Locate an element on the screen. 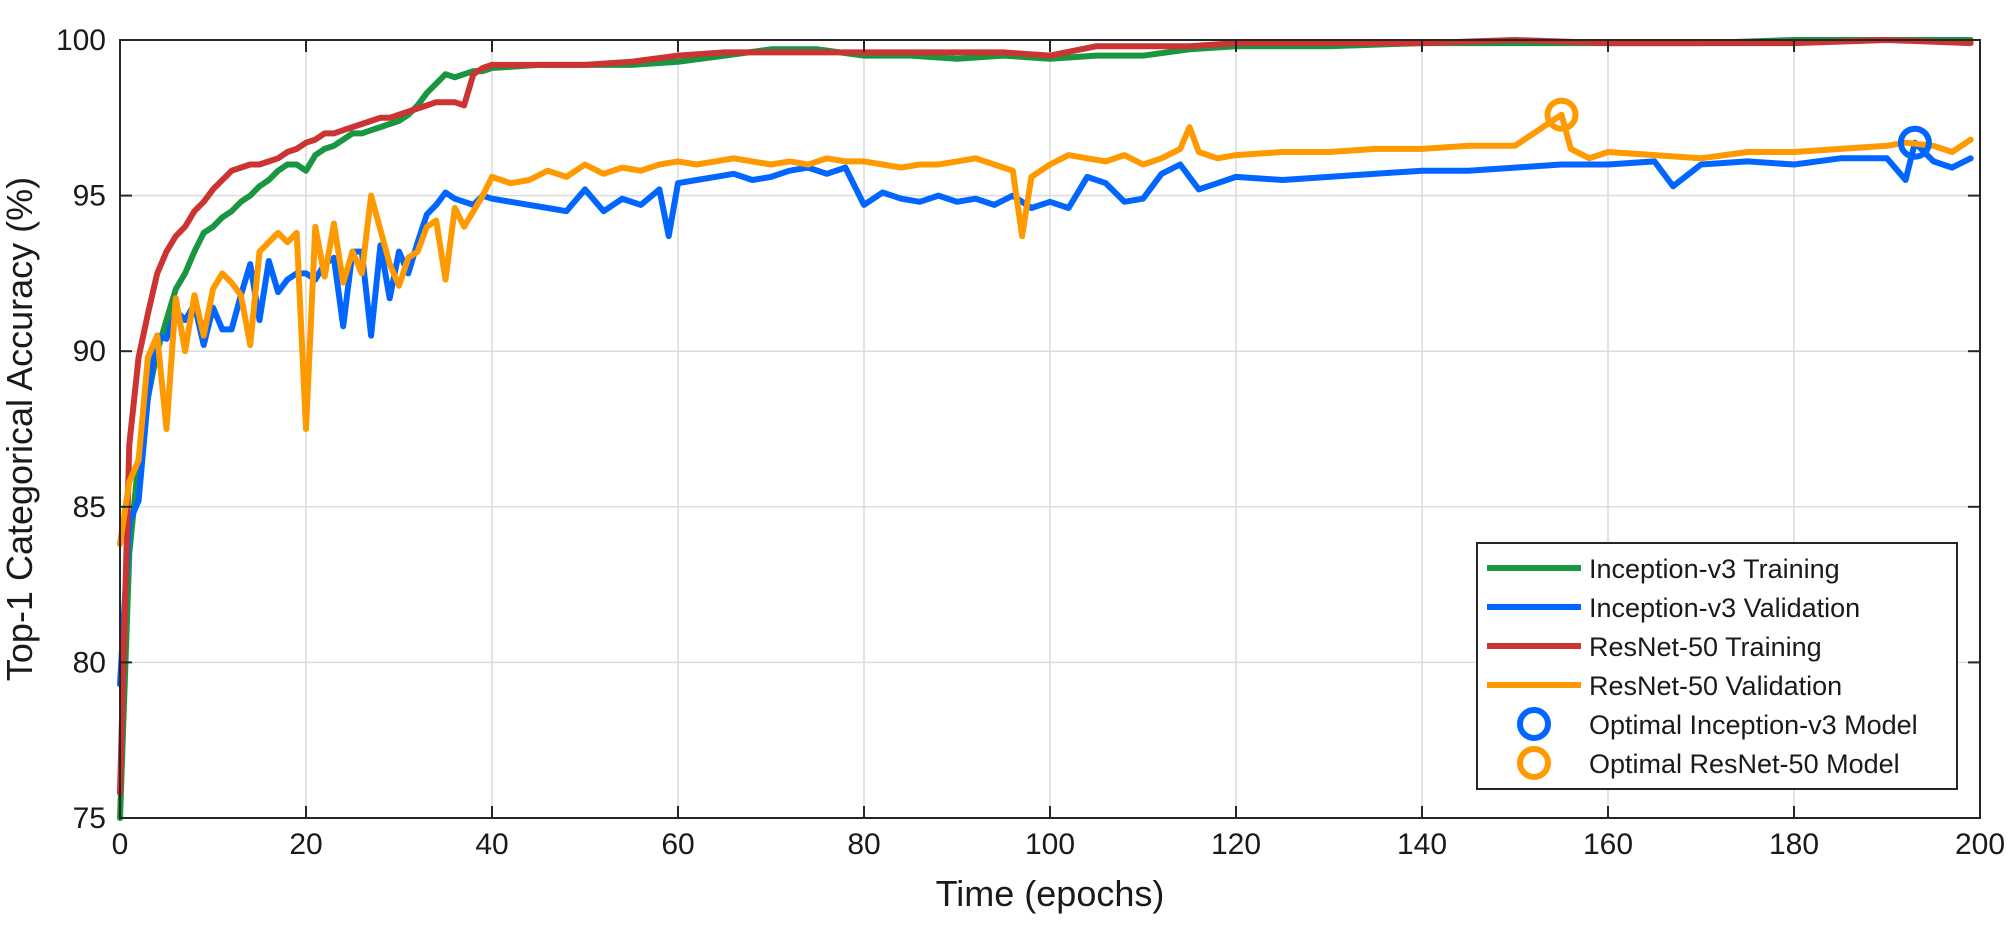  x-tick-label: 180 is located at coordinates (1794, 844).